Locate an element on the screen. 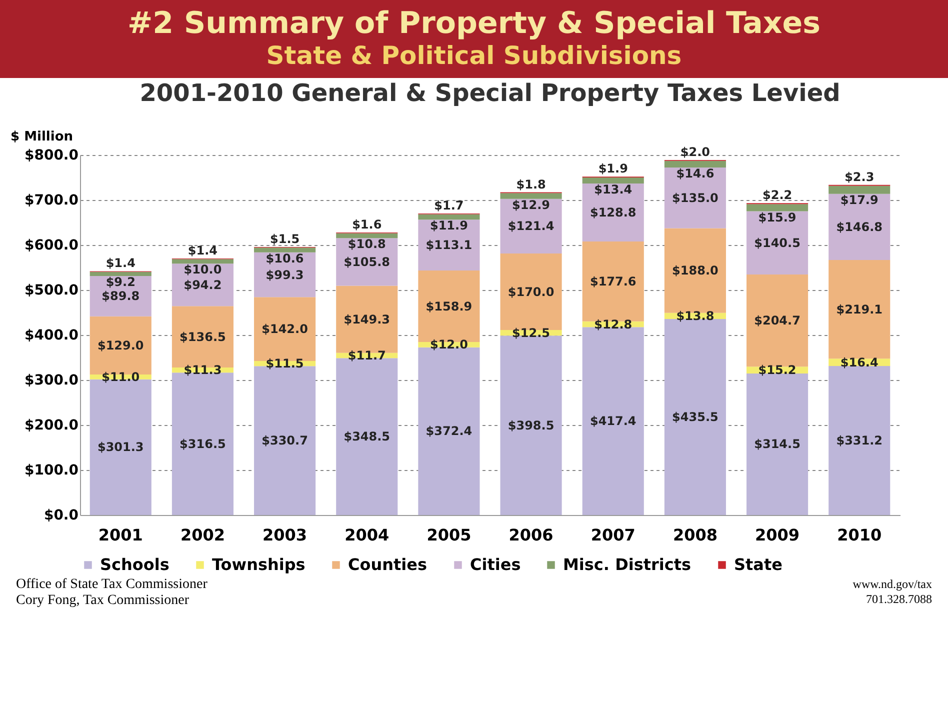 The height and width of the screenshot is (726, 948). data-label: $105.8 is located at coordinates (367, 261).